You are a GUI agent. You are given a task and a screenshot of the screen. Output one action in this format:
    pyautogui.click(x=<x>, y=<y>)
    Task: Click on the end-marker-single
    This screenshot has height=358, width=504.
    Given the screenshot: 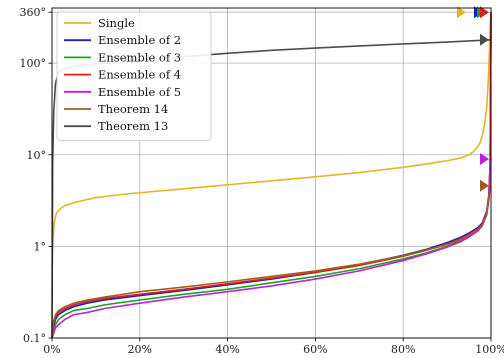 What is the action you would take?
    pyautogui.click(x=461, y=12)
    